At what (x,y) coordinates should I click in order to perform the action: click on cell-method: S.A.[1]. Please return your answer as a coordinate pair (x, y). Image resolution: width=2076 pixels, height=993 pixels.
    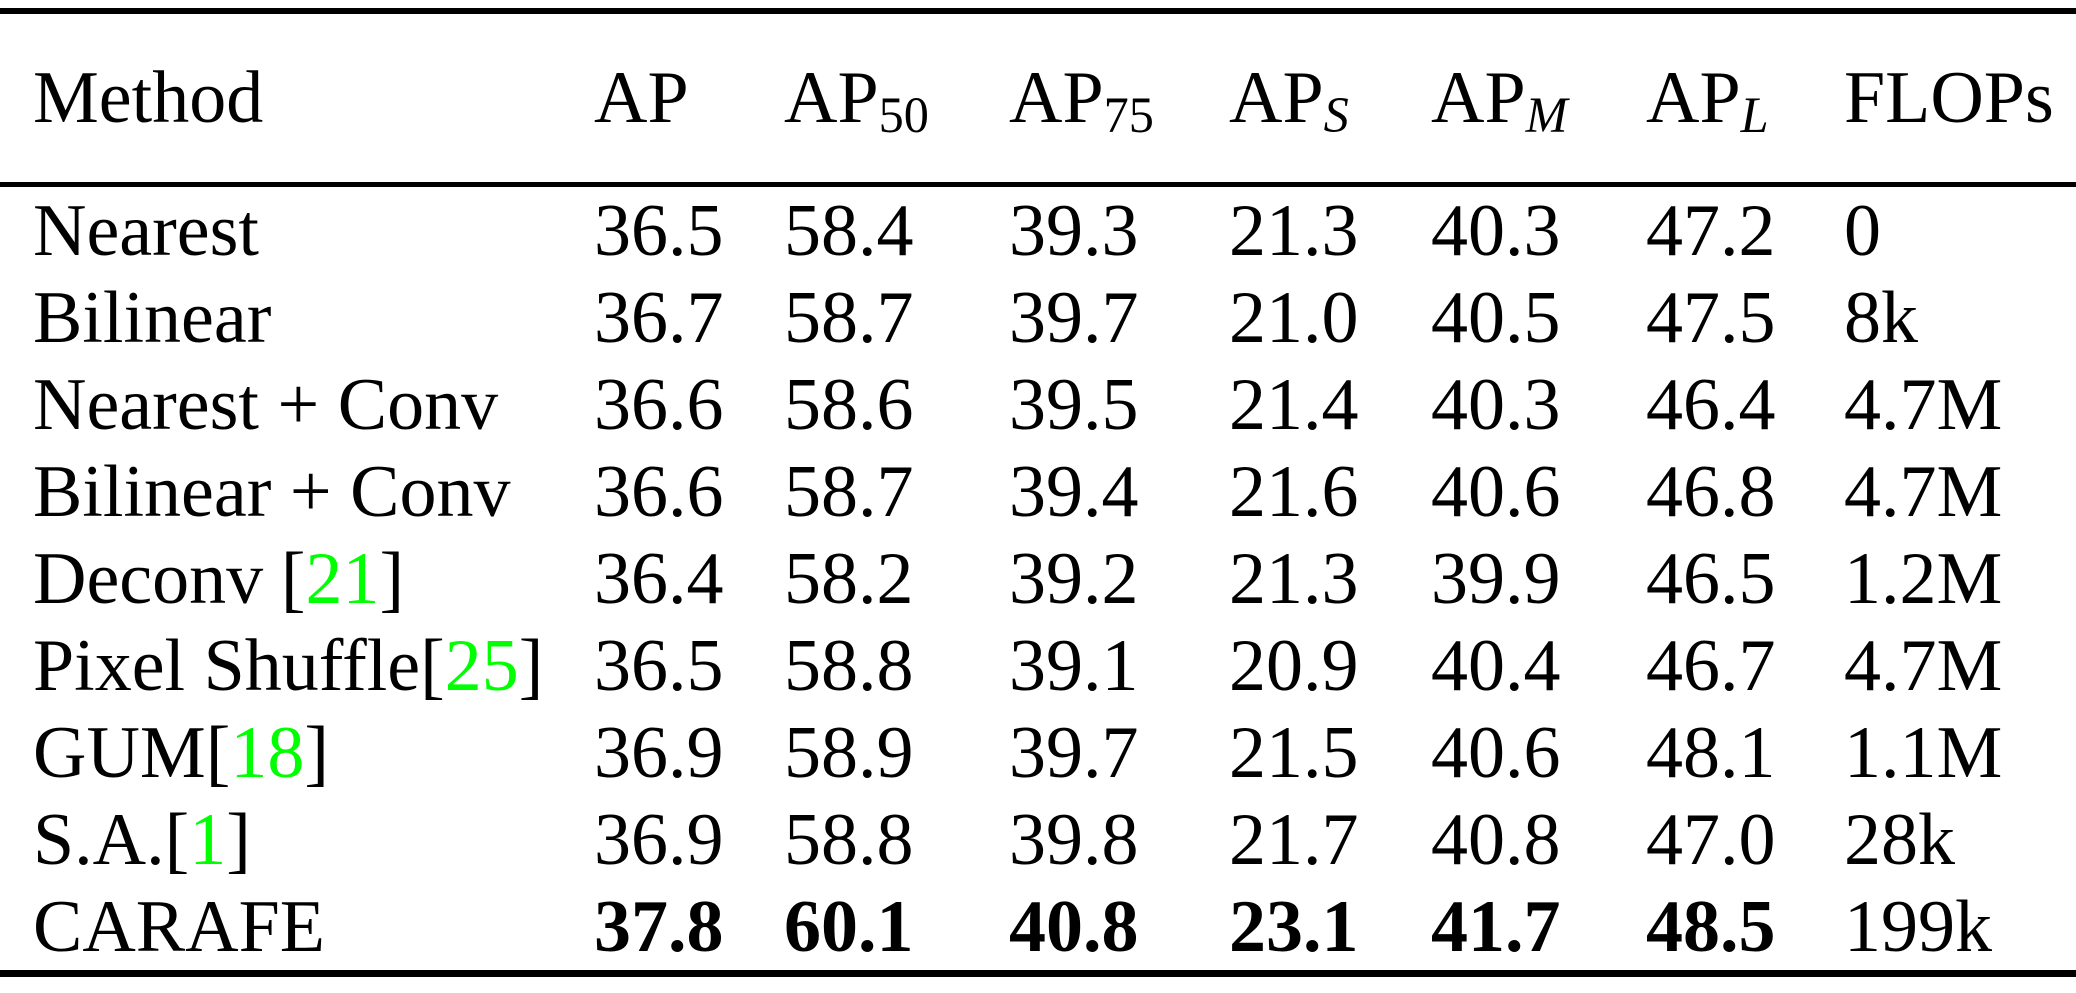
    Looking at the image, I should click on (313, 840).